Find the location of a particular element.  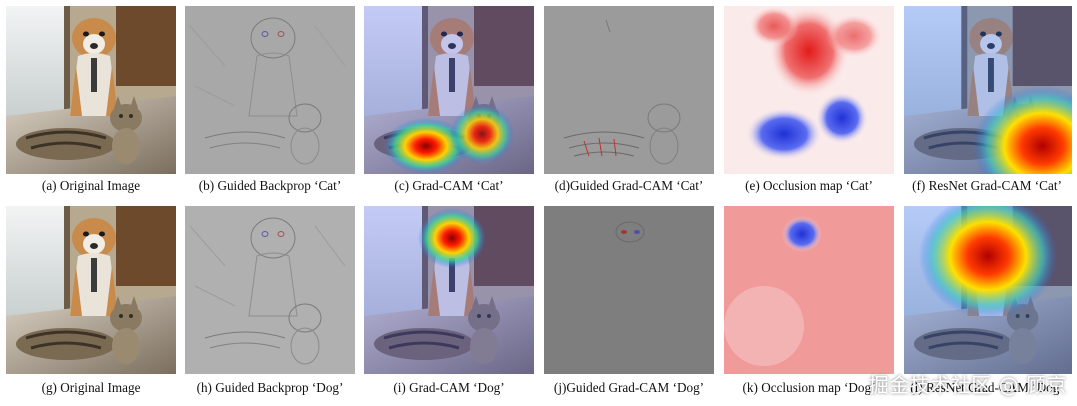

caption-g: (g) Original Image is located at coordinates (91, 387).